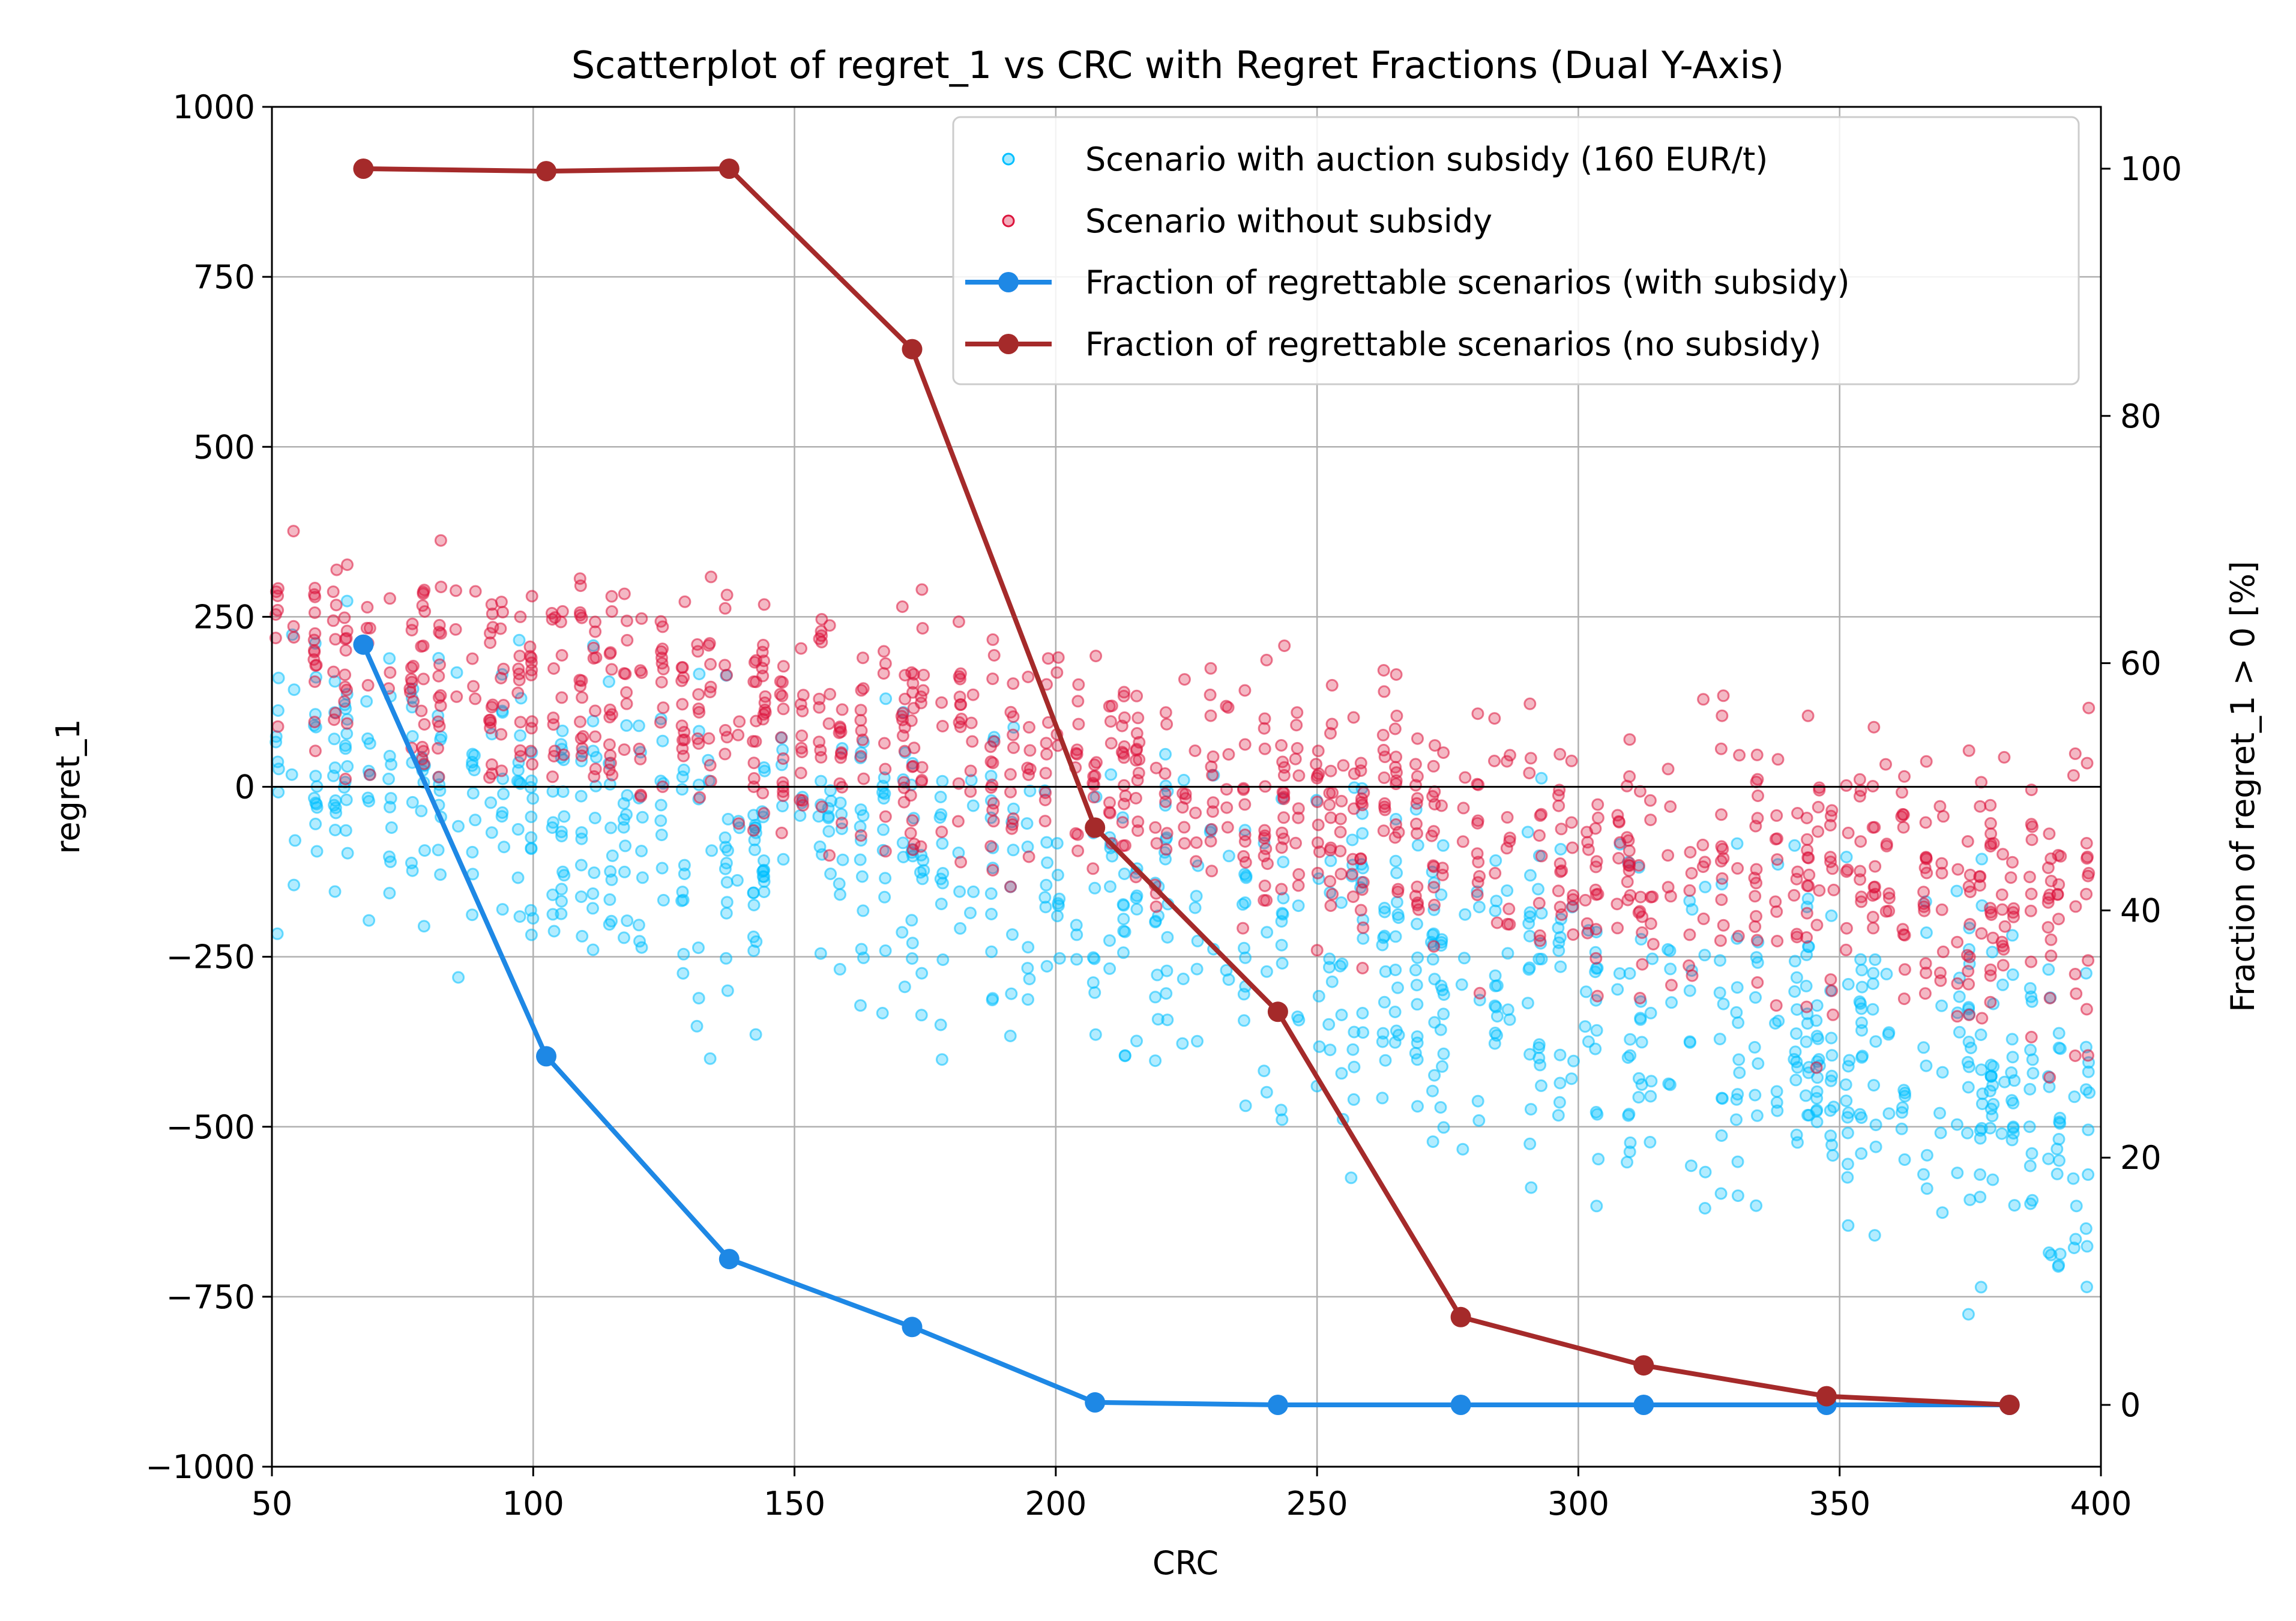  I want to click on y2-tick-label: 80, so click(2141, 416).